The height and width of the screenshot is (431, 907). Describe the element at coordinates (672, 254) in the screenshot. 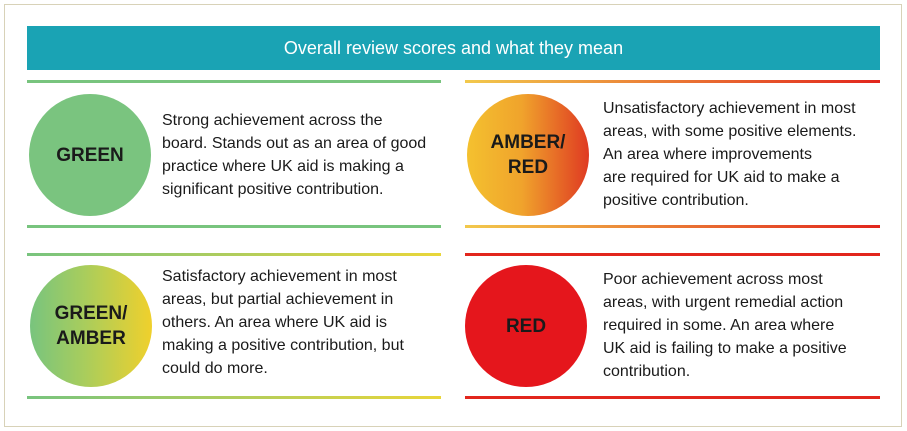

I see `divider-red-top` at that location.